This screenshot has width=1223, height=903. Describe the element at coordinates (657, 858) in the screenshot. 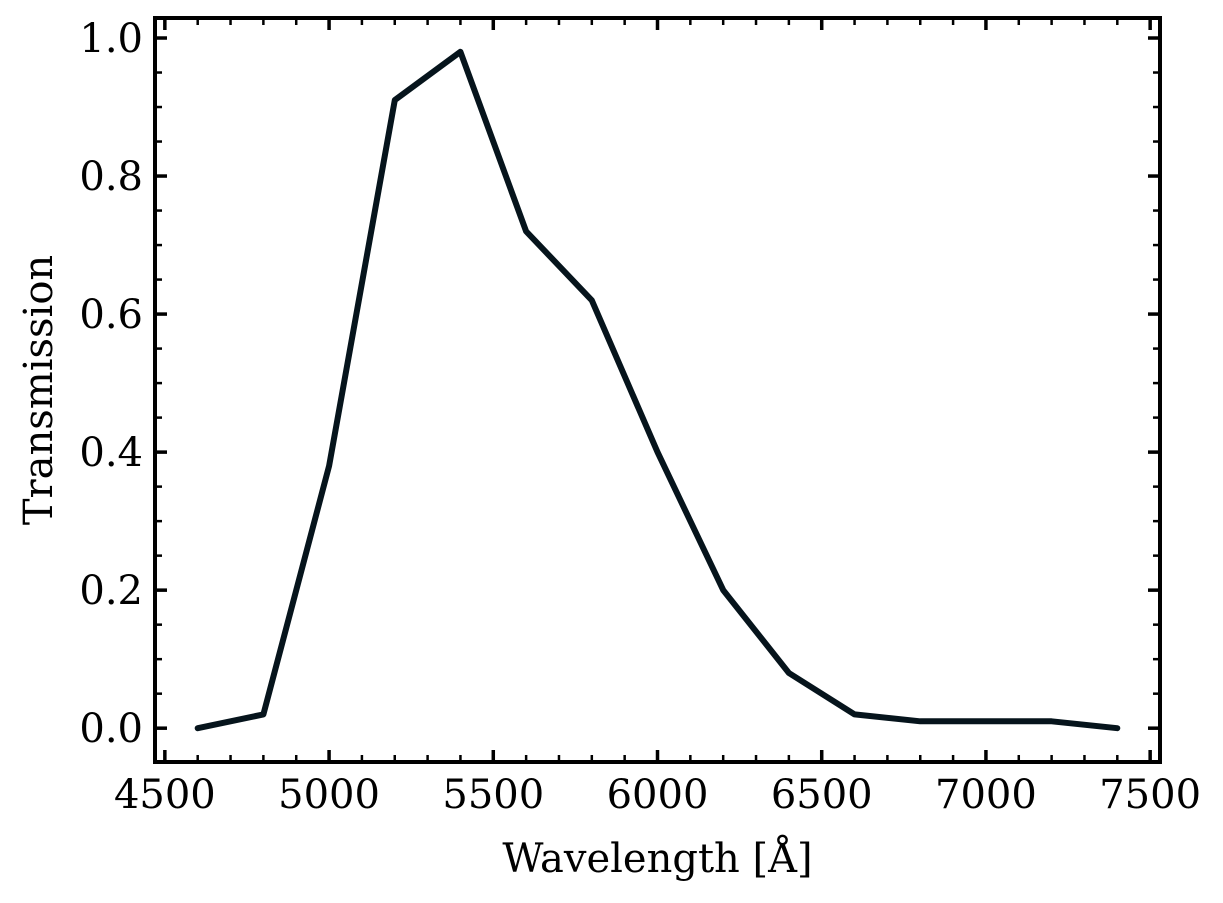

I see `x-axis-label: Wavelength [Å]` at that location.